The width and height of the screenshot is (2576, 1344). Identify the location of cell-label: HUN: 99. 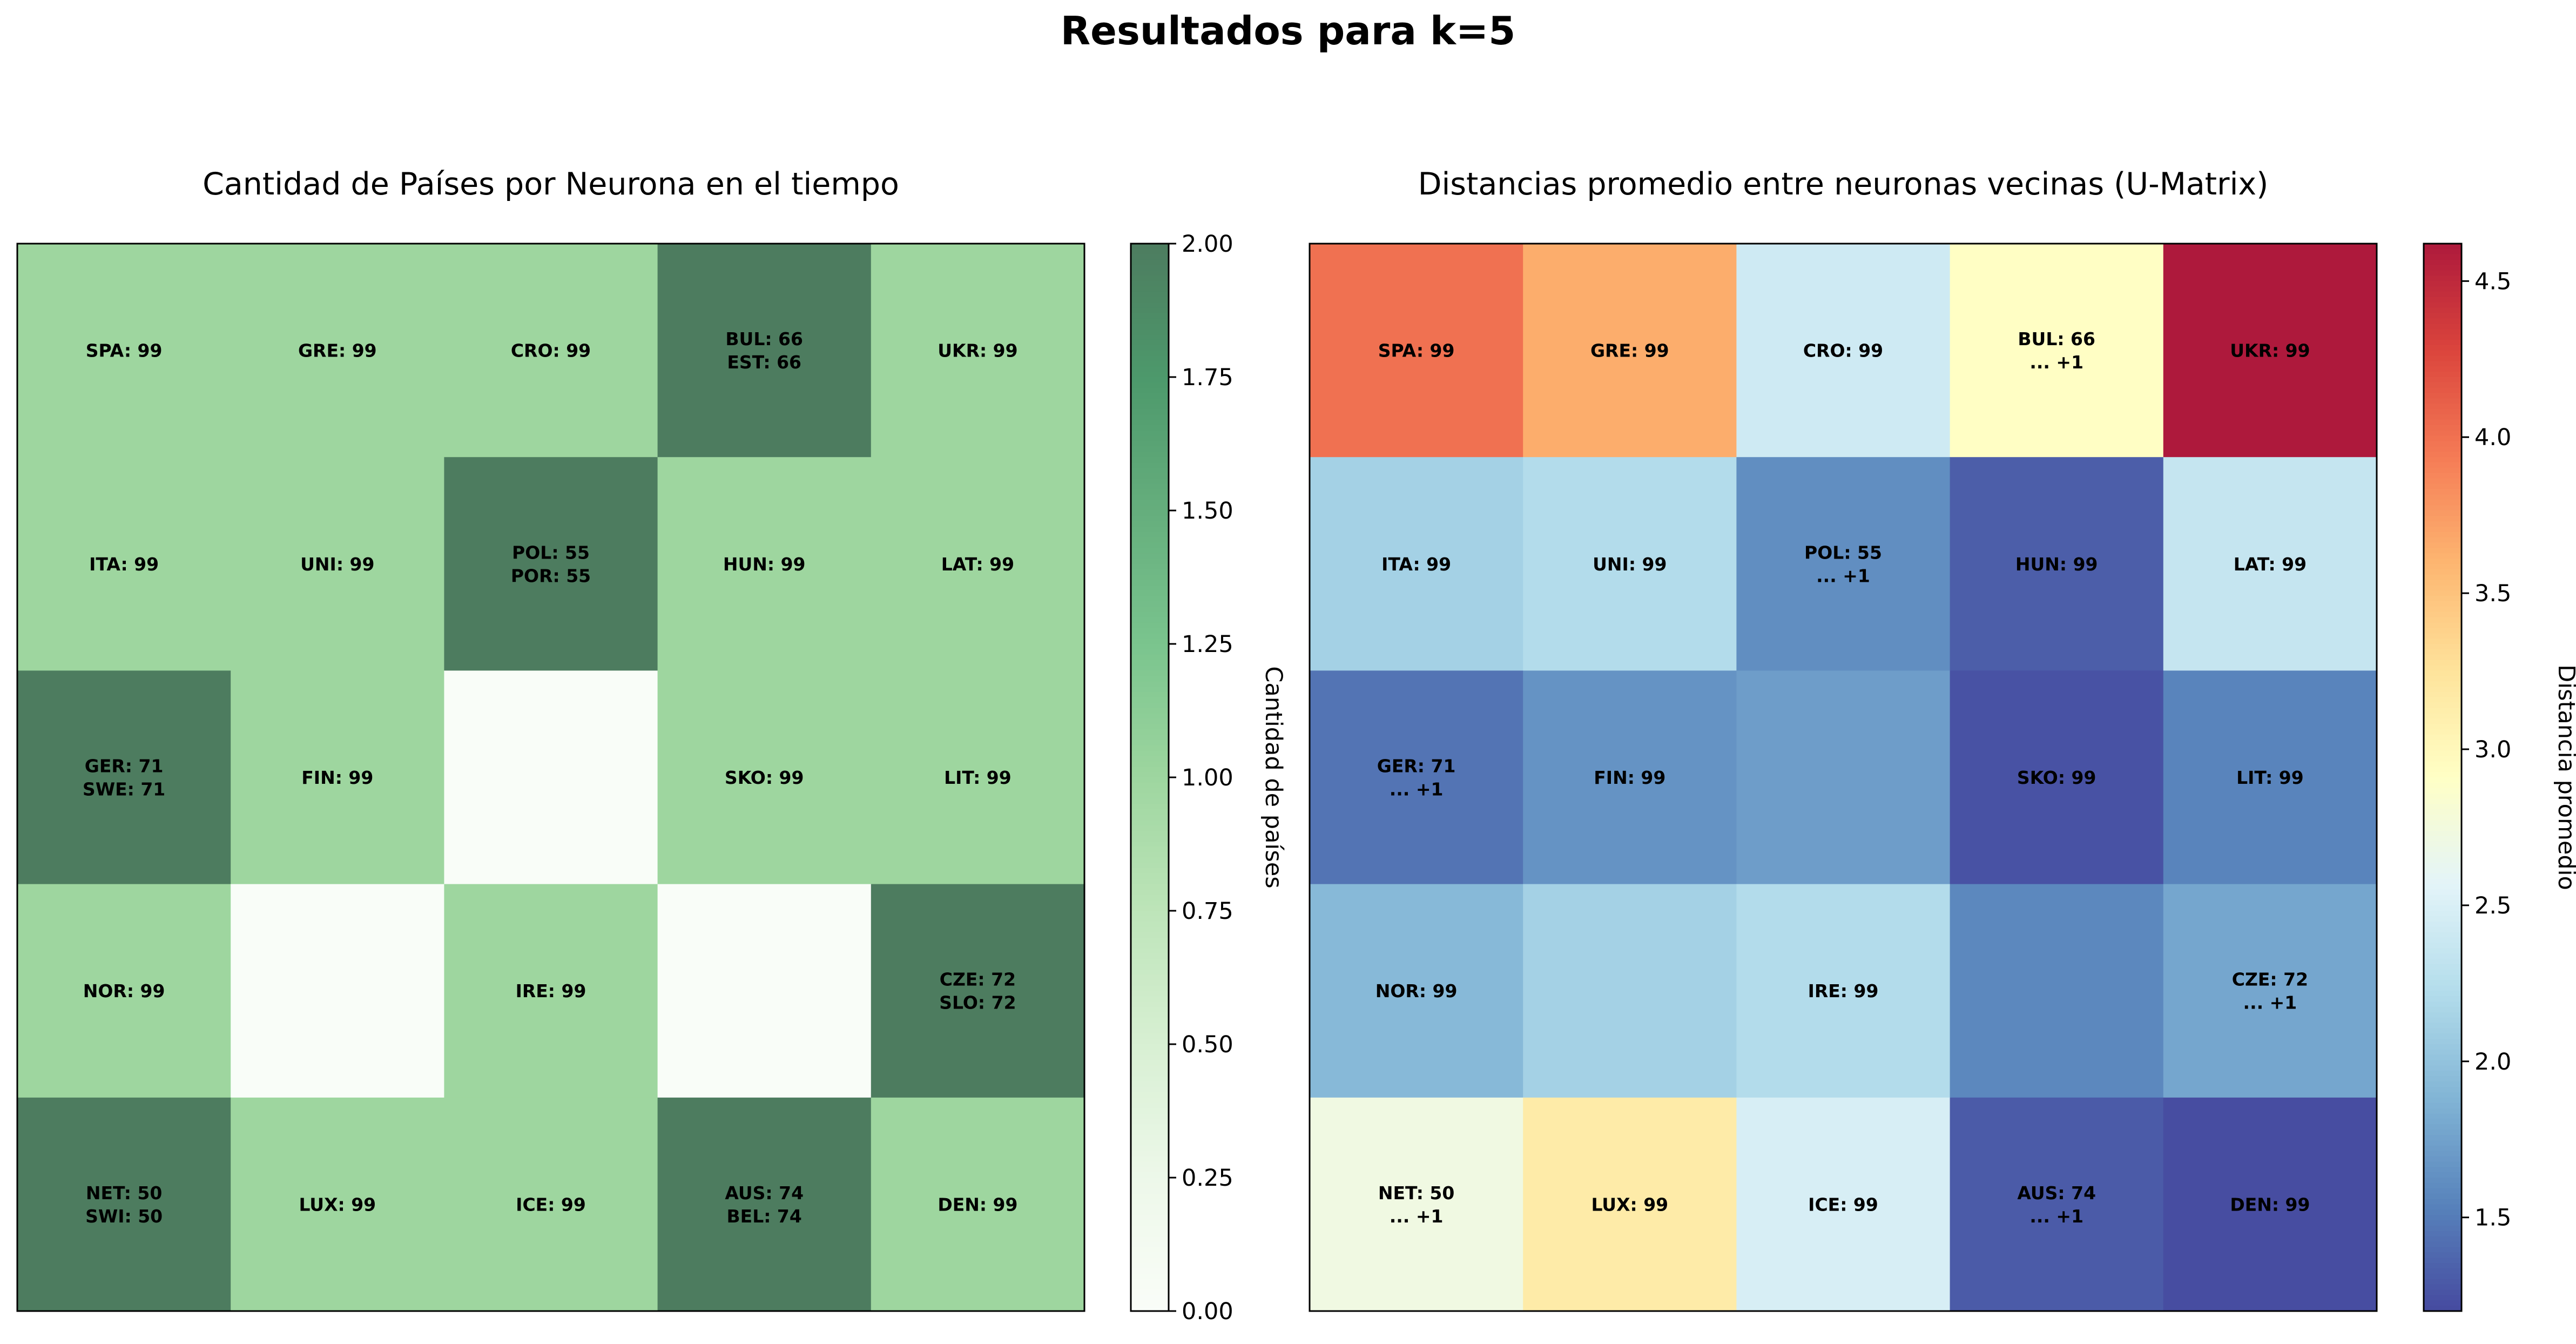
(2056, 565).